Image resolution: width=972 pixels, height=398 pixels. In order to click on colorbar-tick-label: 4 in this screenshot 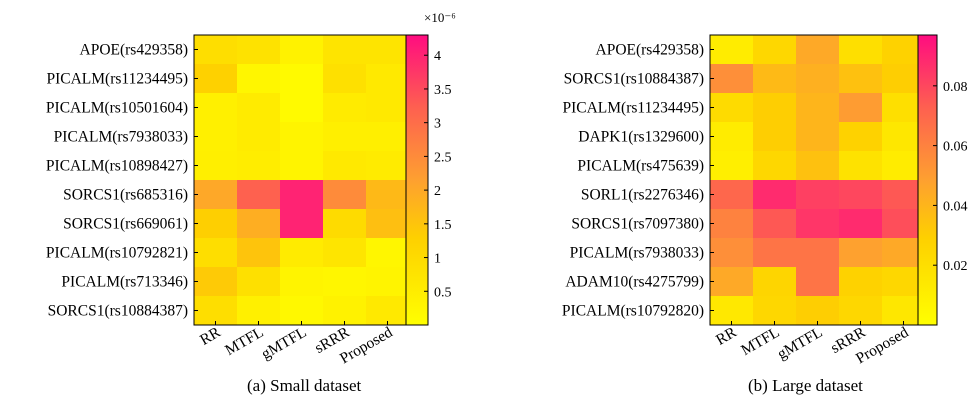, I will do `click(437, 56)`.